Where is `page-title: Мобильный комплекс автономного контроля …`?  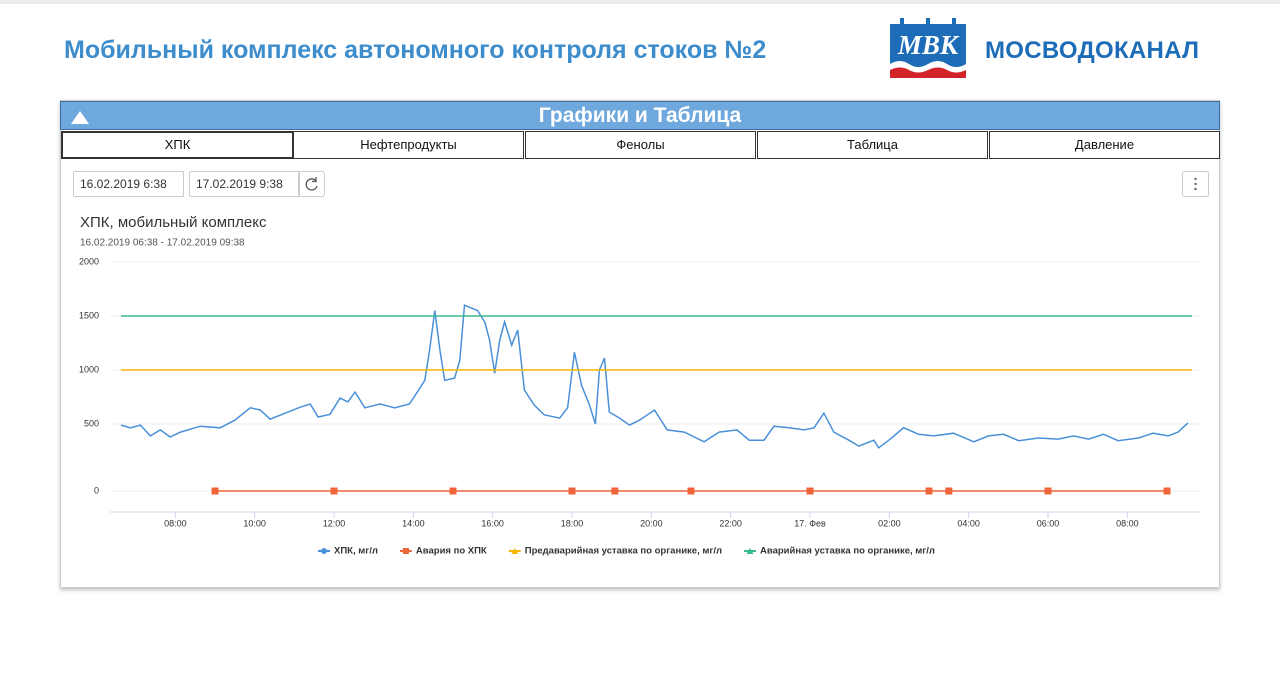 page-title: Мобильный комплекс автономного контроля … is located at coordinates (415, 50).